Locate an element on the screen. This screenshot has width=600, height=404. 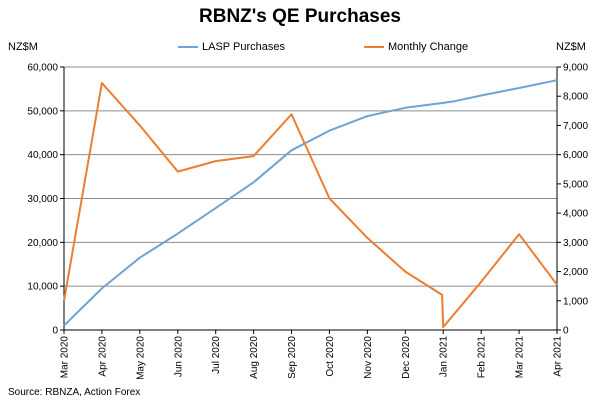
x-tick-label: Mar 2020 is located at coordinates (65, 357).